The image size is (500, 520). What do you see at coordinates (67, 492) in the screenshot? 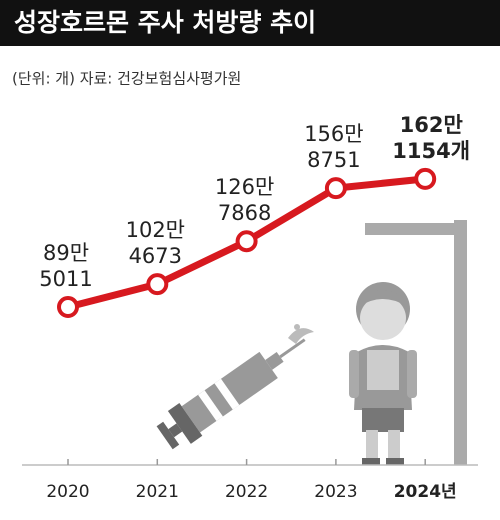
I see `x-tick-label: 2020` at bounding box center [67, 492].